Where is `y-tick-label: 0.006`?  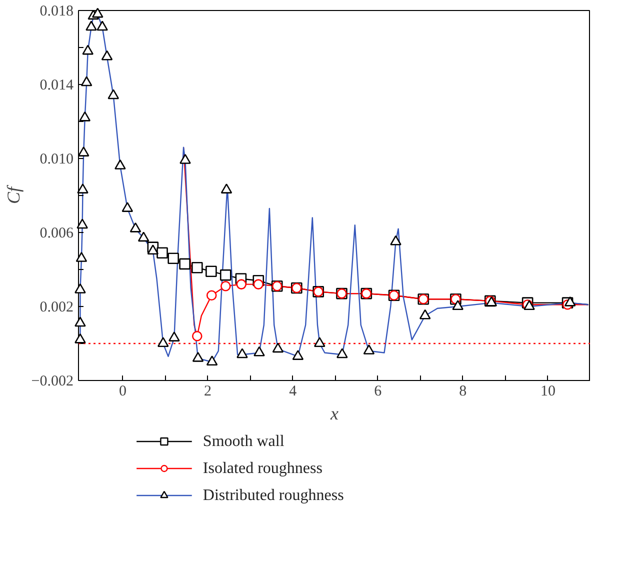 y-tick-label: 0.006 is located at coordinates (57, 234).